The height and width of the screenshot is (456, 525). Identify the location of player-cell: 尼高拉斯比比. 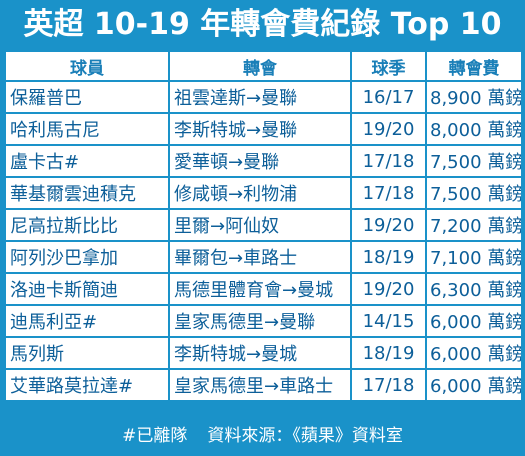
(87, 225).